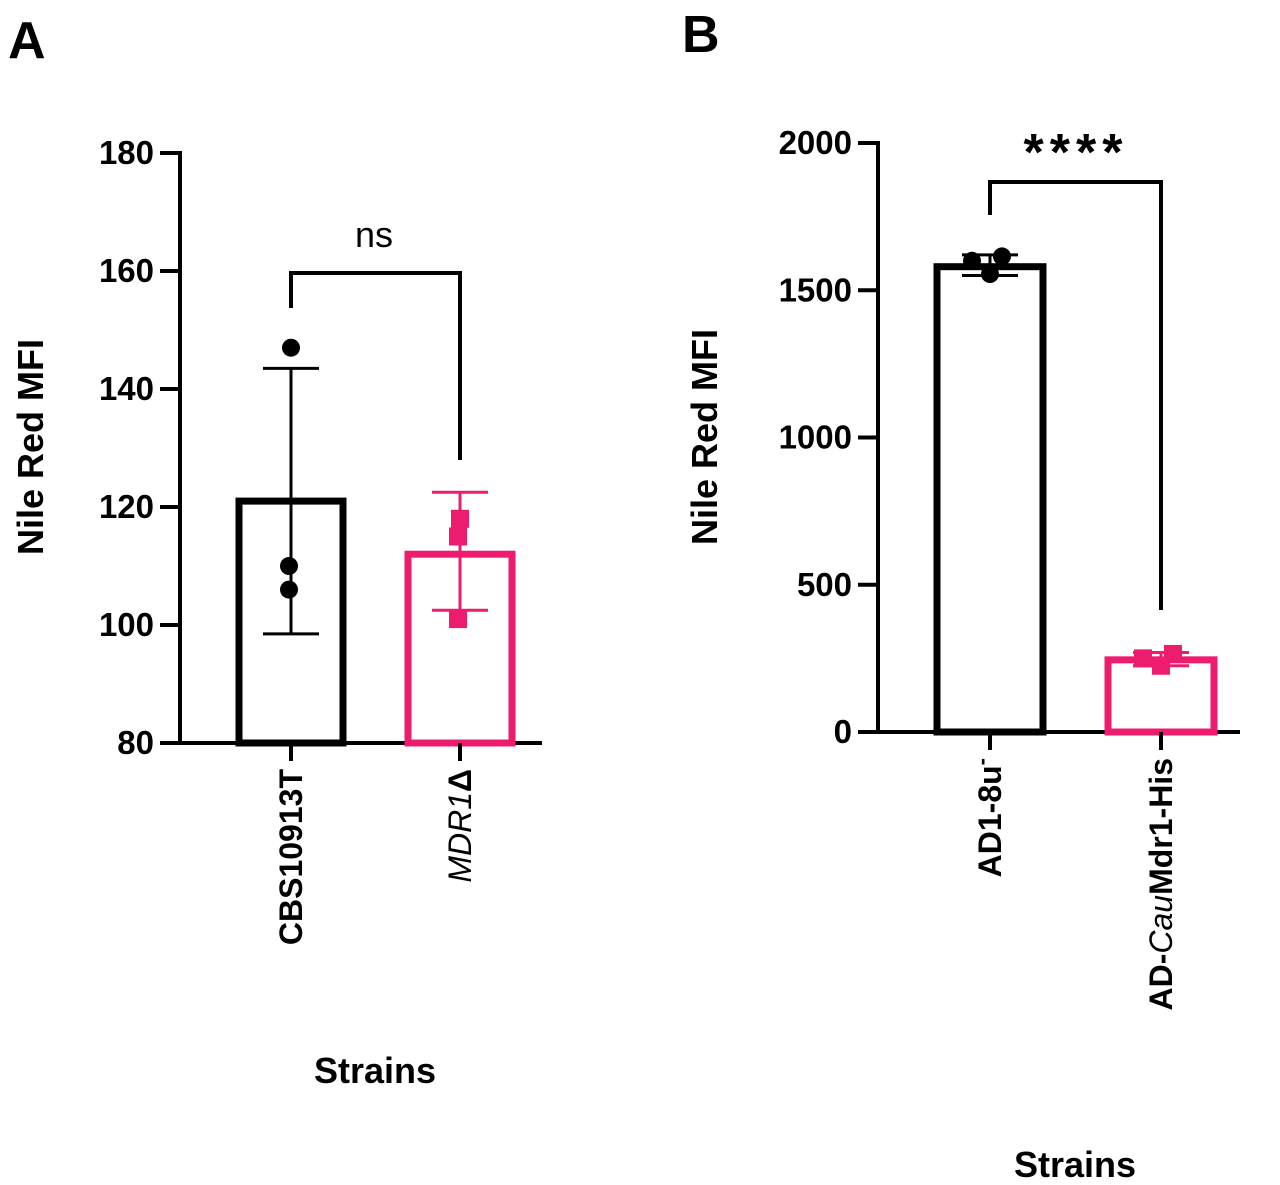 Image resolution: width=1280 pixels, height=1185 pixels. What do you see at coordinates (843, 731) in the screenshot?
I see `y-tick-label: 0` at bounding box center [843, 731].